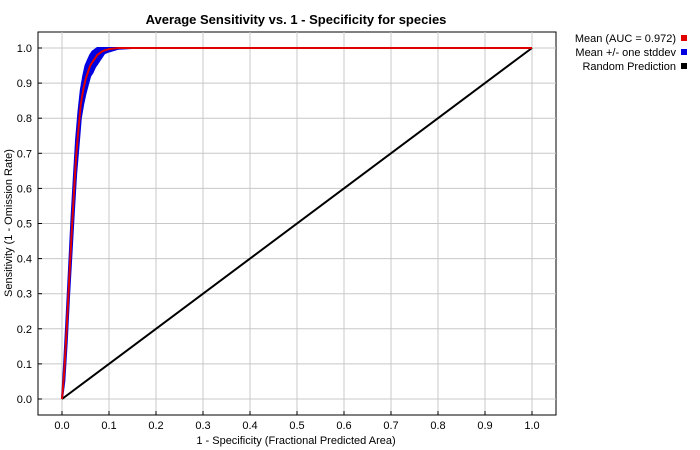  I want to click on y-tick-label: 0.4, so click(24, 260).